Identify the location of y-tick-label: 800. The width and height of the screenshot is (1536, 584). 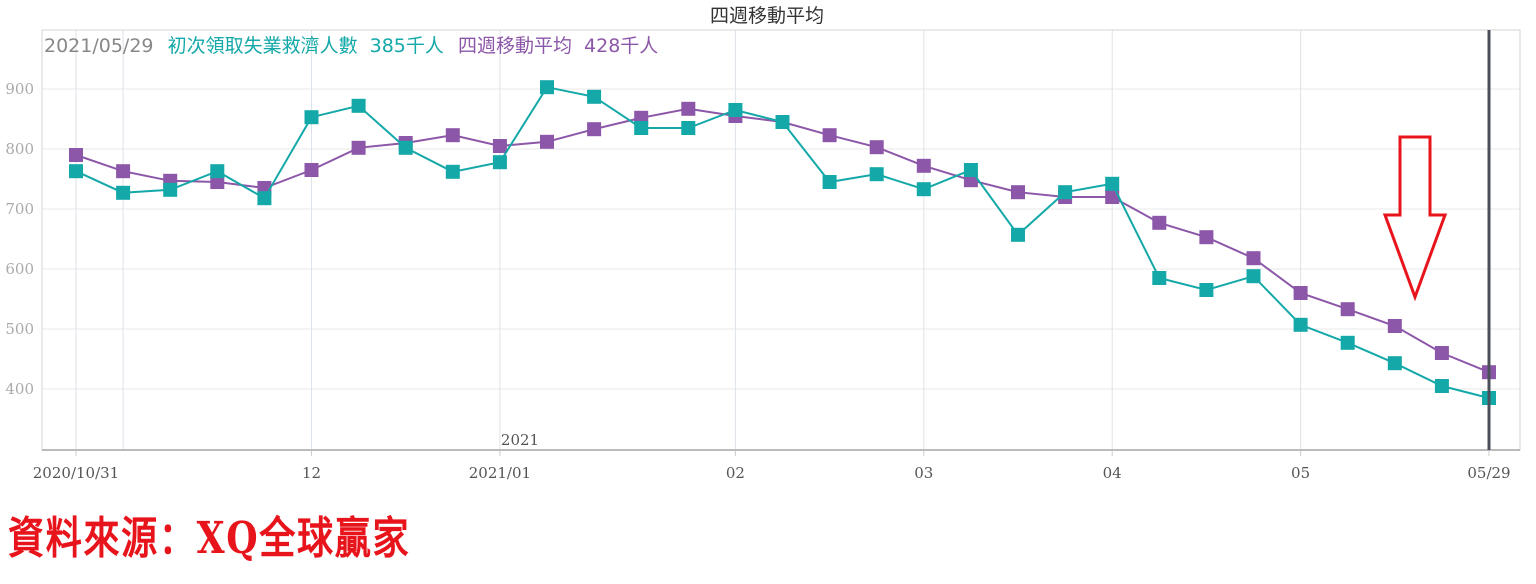
(19, 149).